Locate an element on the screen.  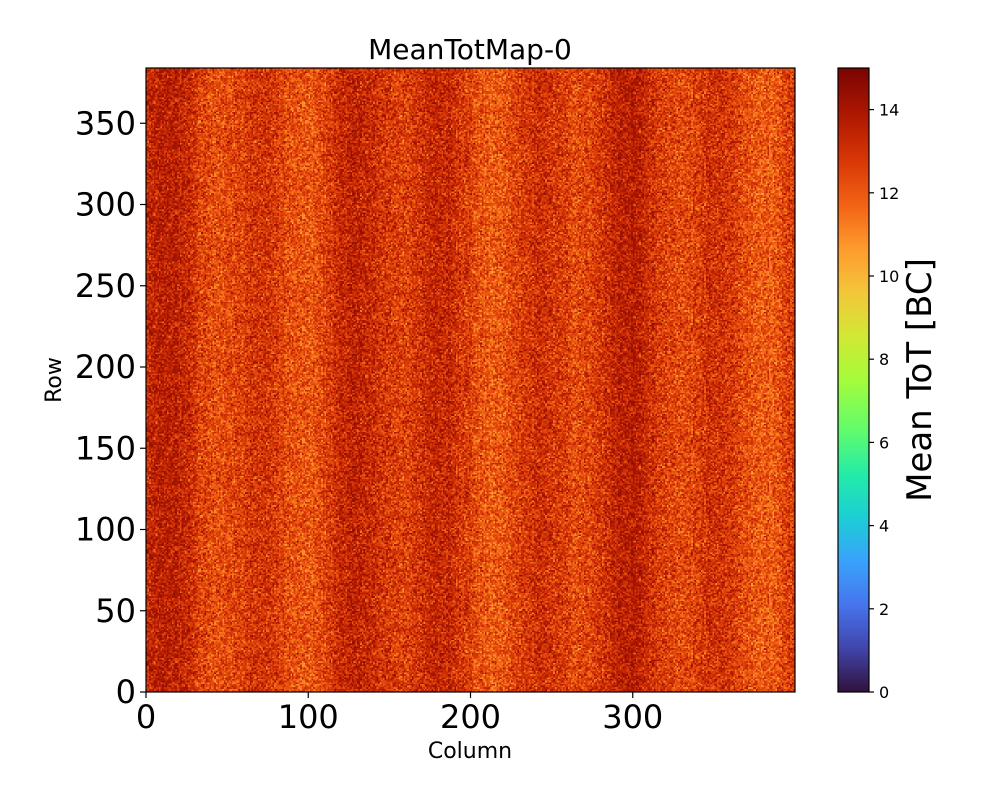
y-tick-label: 50 is located at coordinates (115, 611).